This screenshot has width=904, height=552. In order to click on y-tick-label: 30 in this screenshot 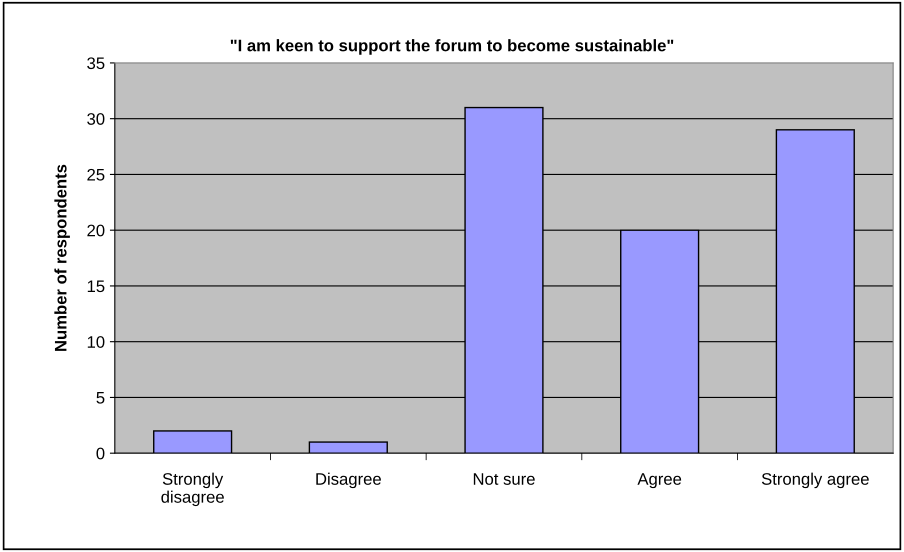, I will do `click(95, 119)`.